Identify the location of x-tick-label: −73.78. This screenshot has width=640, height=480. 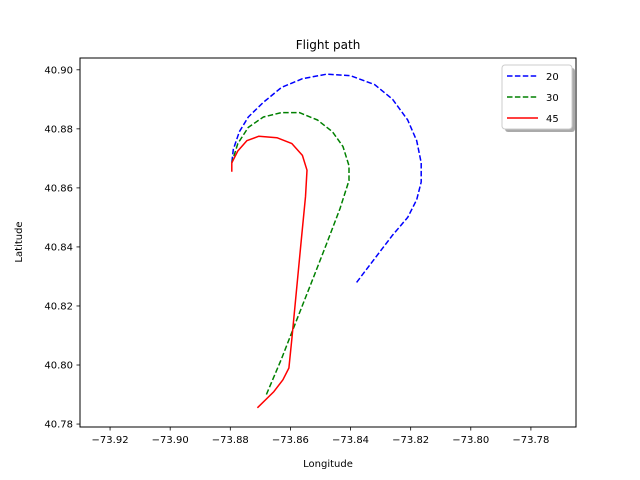
(530, 440).